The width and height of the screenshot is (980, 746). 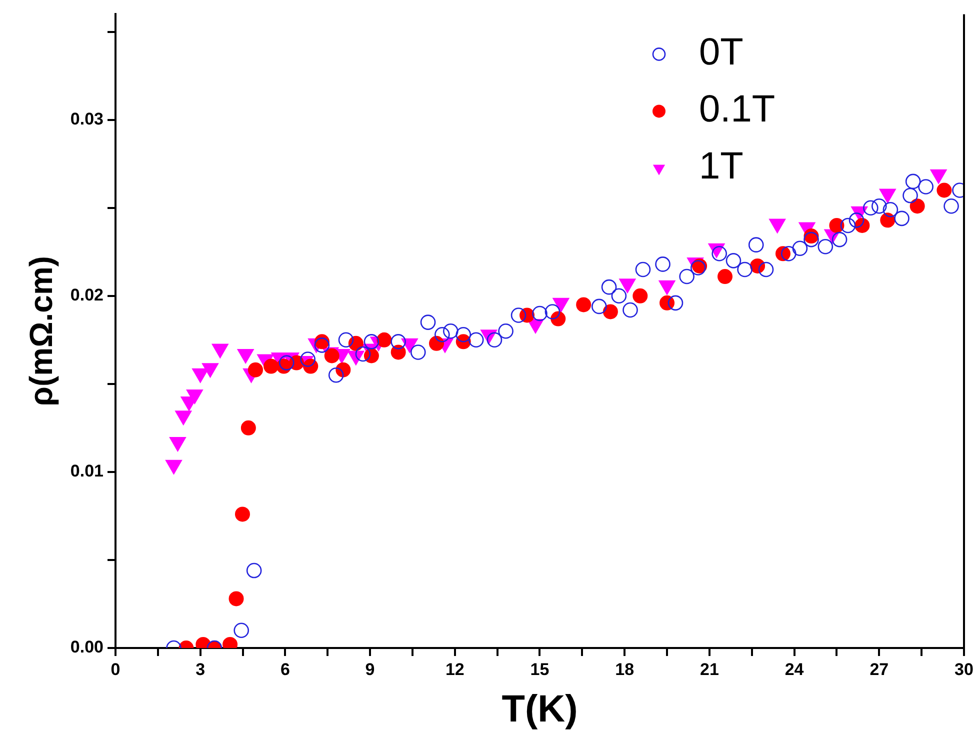 What do you see at coordinates (964, 669) in the screenshot?
I see `x-tick-label: 30` at bounding box center [964, 669].